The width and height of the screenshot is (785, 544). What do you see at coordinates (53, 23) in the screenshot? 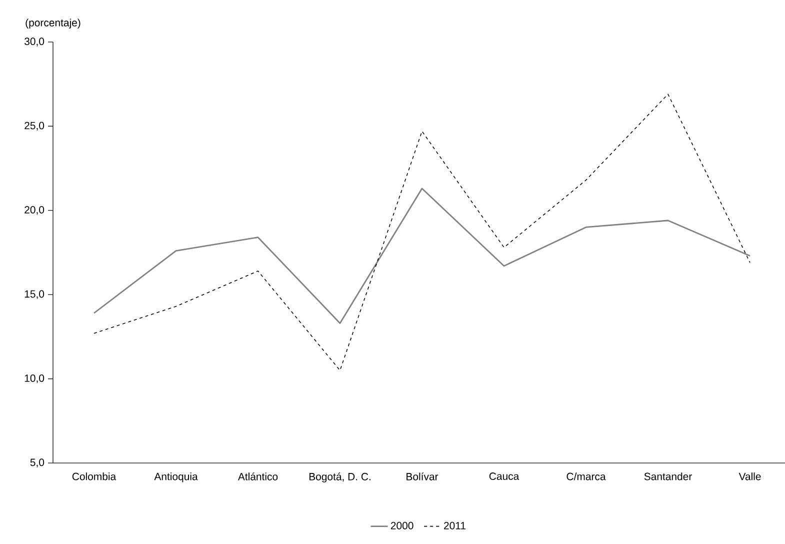
I see `y-axis-title: (porcentaje)` at bounding box center [53, 23].